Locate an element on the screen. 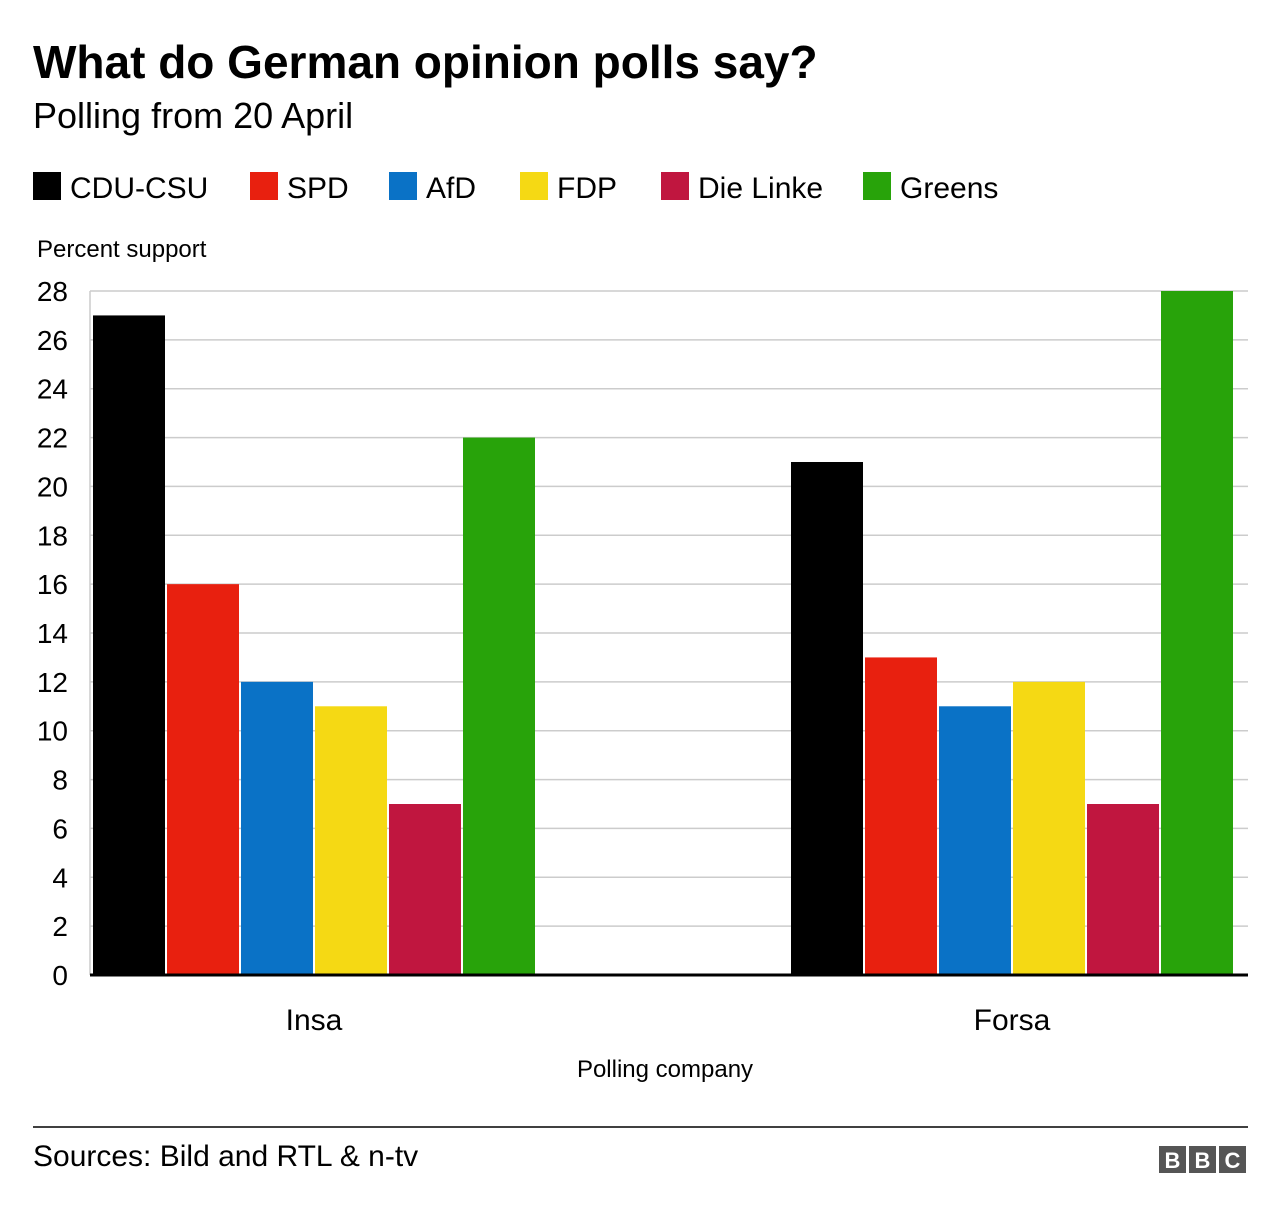  bar-insa-fdp is located at coordinates (351, 840).